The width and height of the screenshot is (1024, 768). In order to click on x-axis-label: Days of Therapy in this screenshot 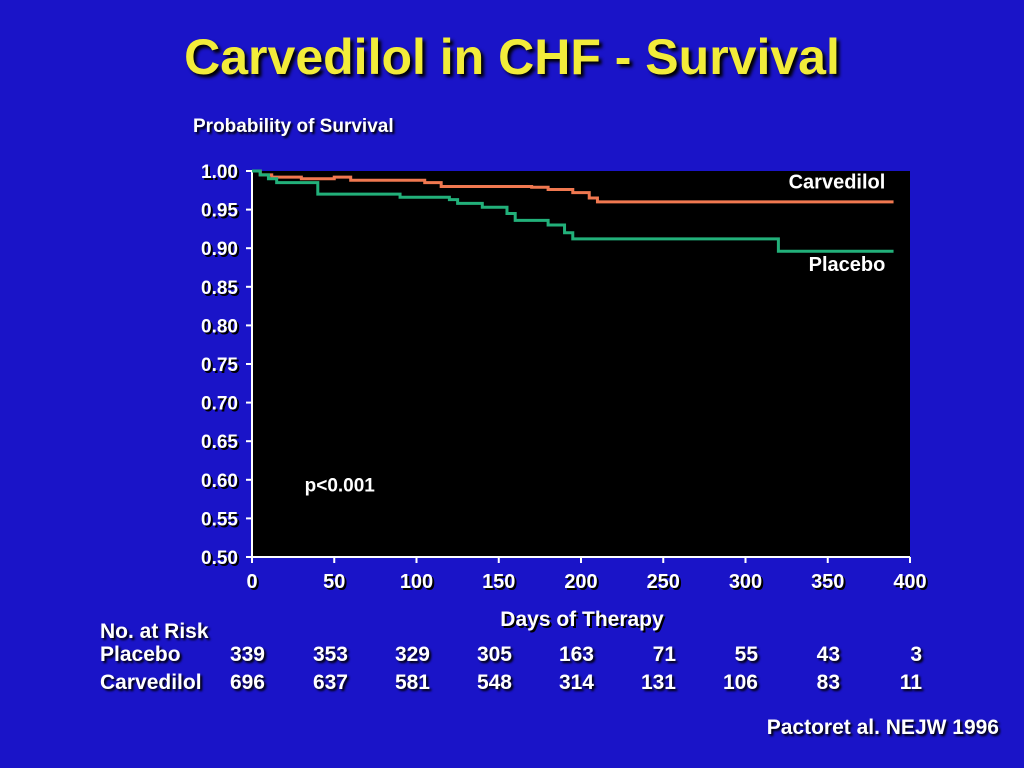, I will do `click(582, 619)`.